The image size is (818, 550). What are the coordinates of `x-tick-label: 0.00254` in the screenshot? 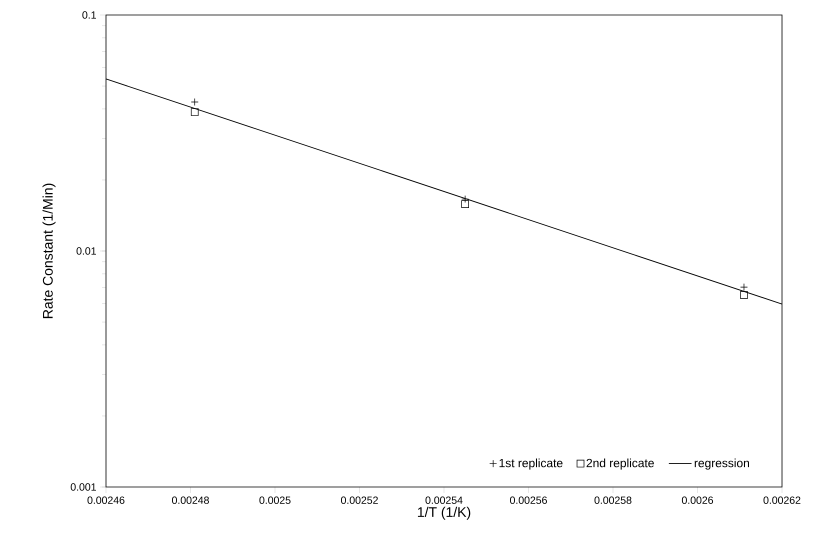 It's located at (444, 500).